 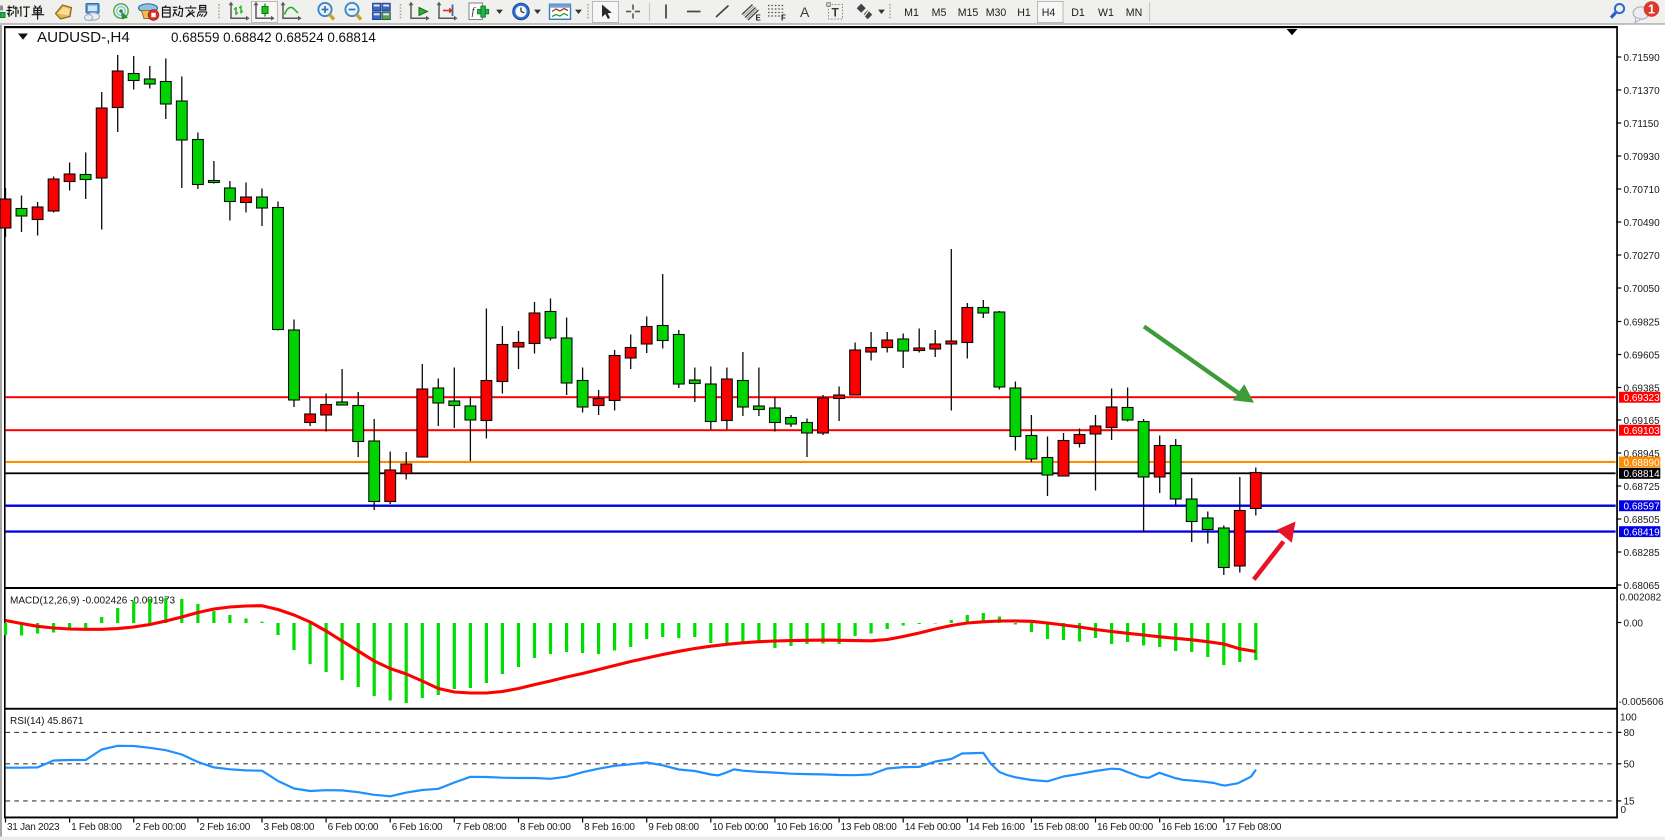 I want to click on svg-text: 1 Feb 08:00, so click(x=96, y=827).